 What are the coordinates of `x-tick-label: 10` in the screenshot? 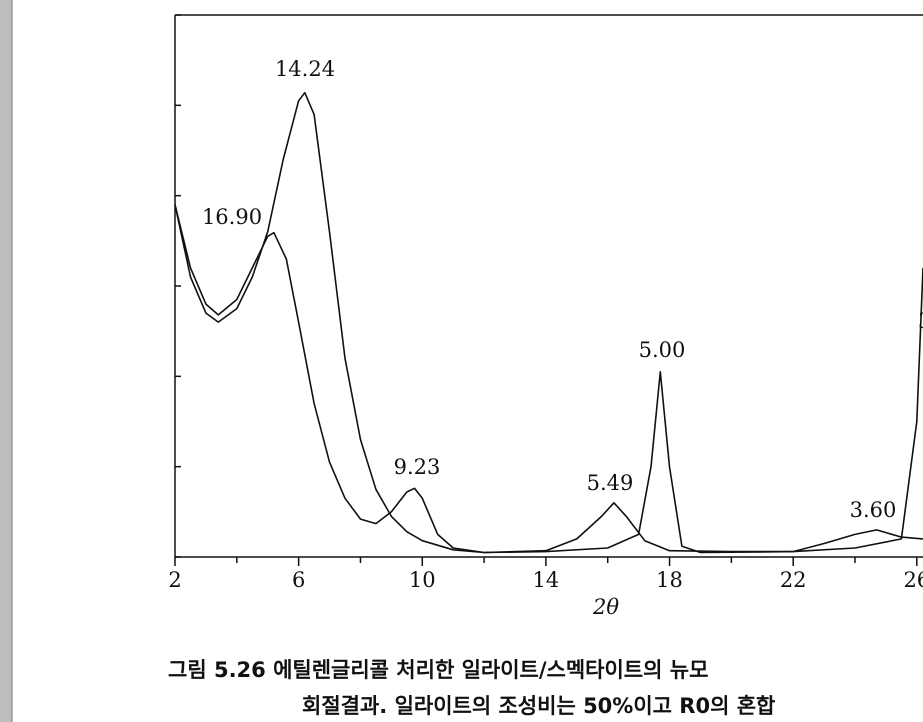 It's located at (422, 580).